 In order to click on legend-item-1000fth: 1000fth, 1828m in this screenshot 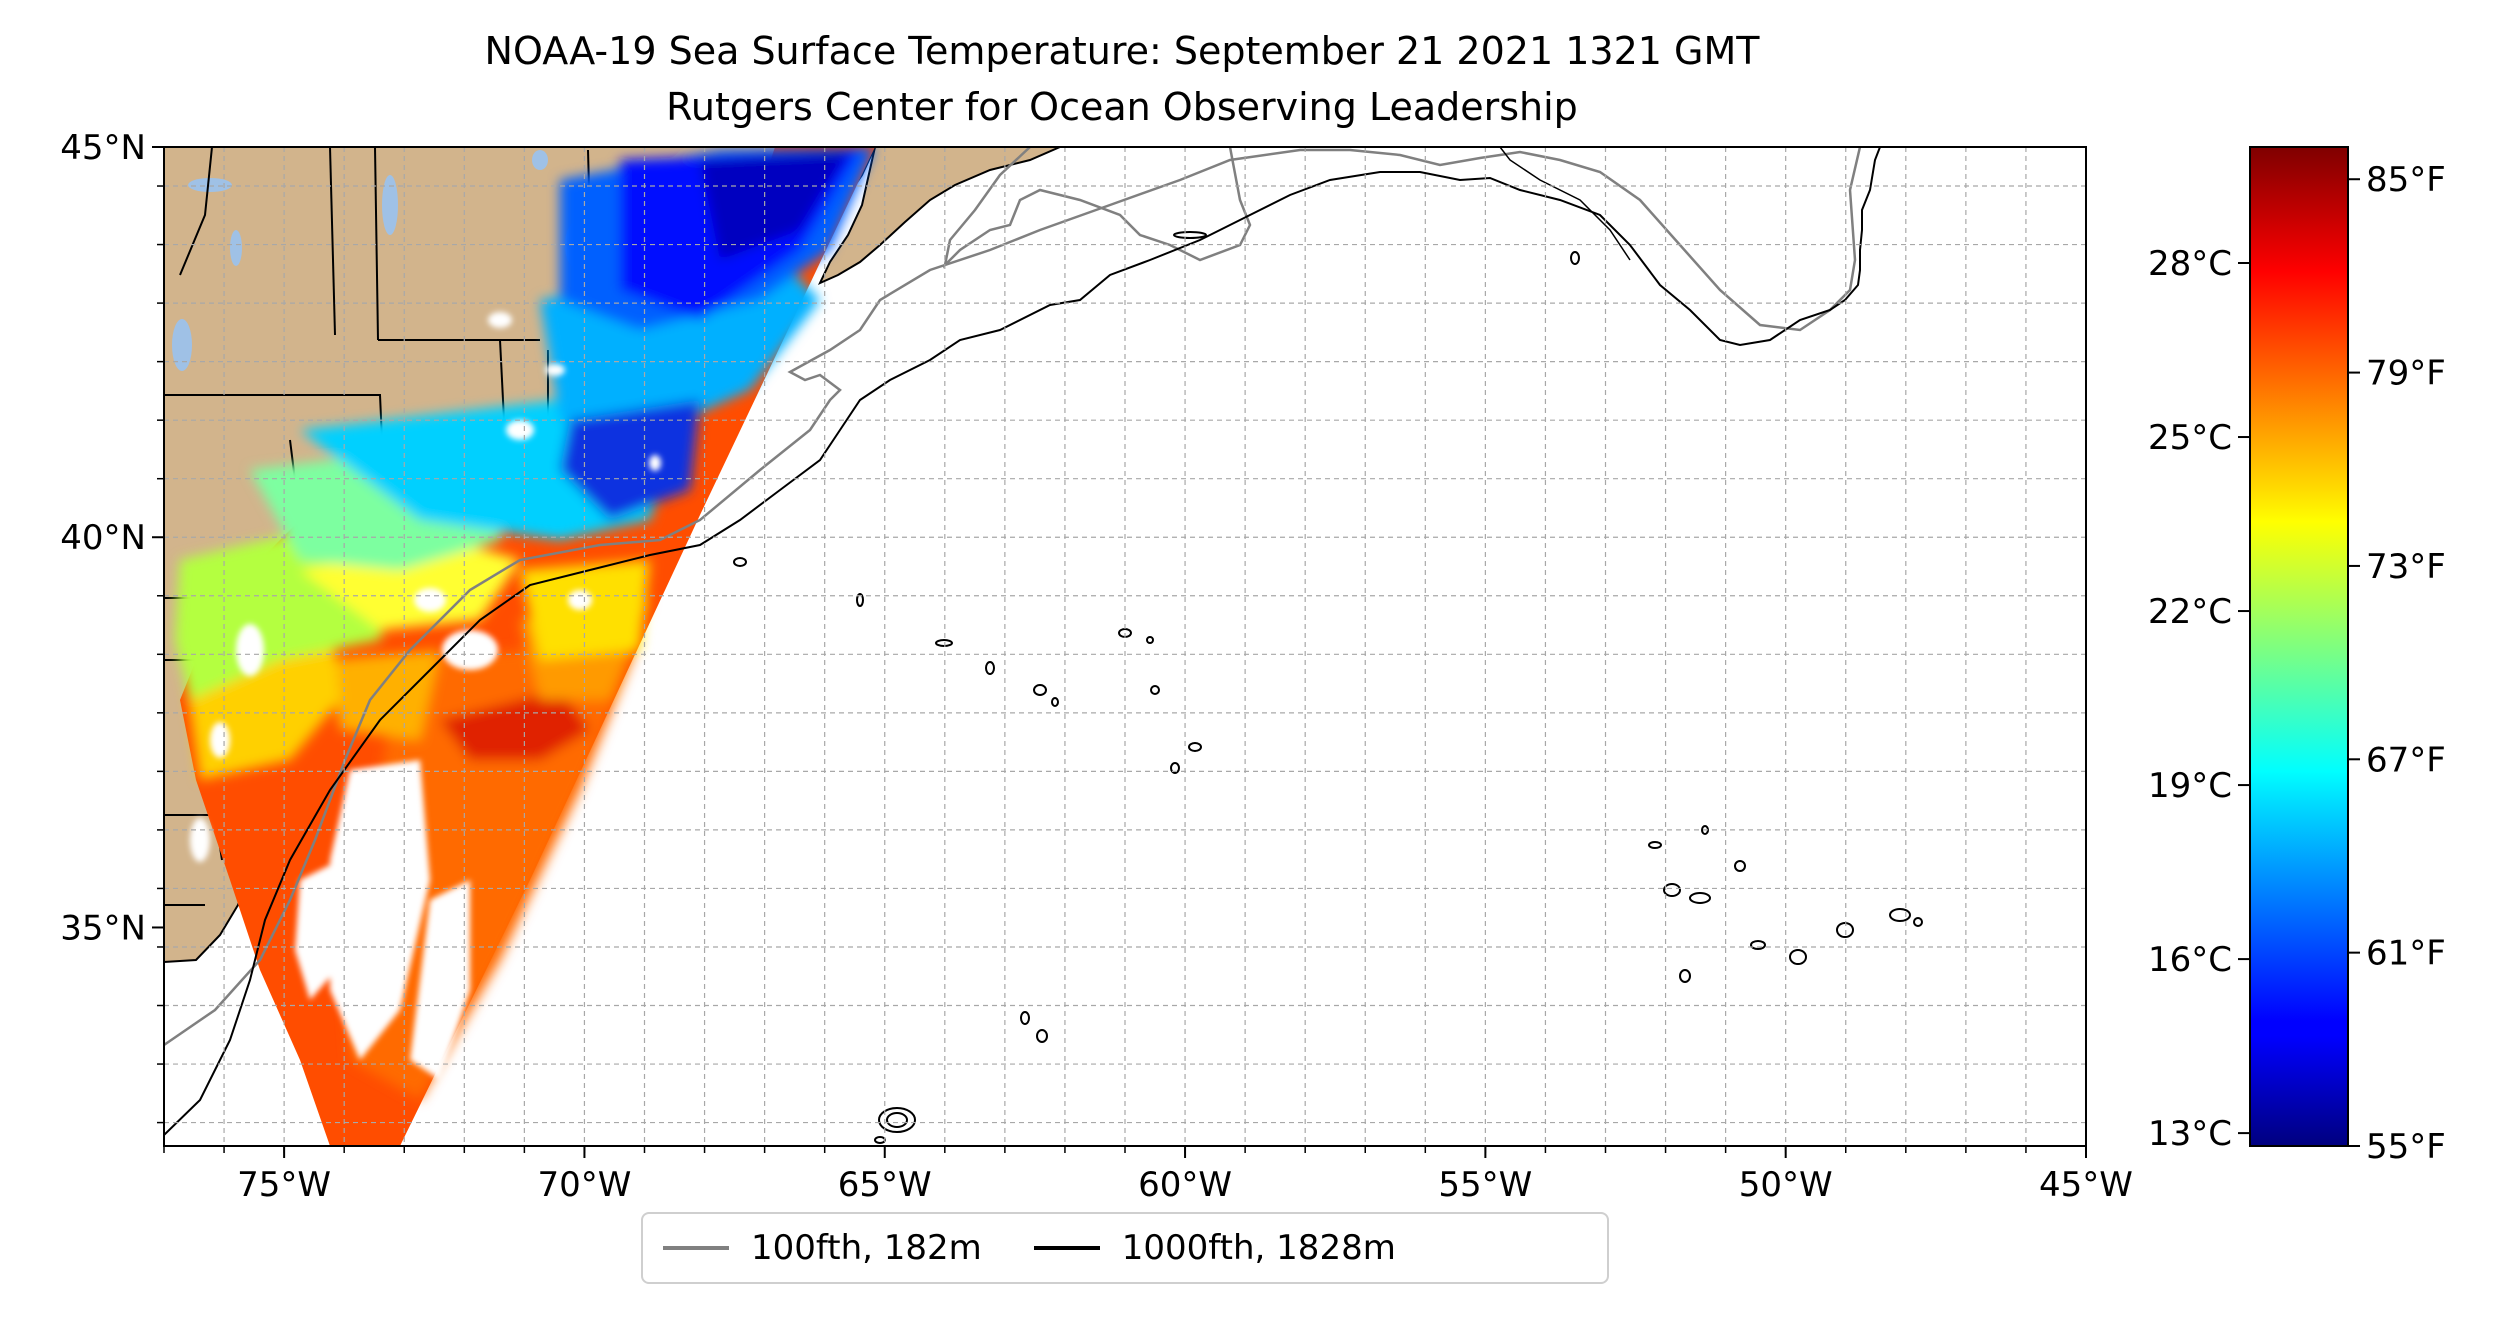, I will do `click(1214, 1248)`.